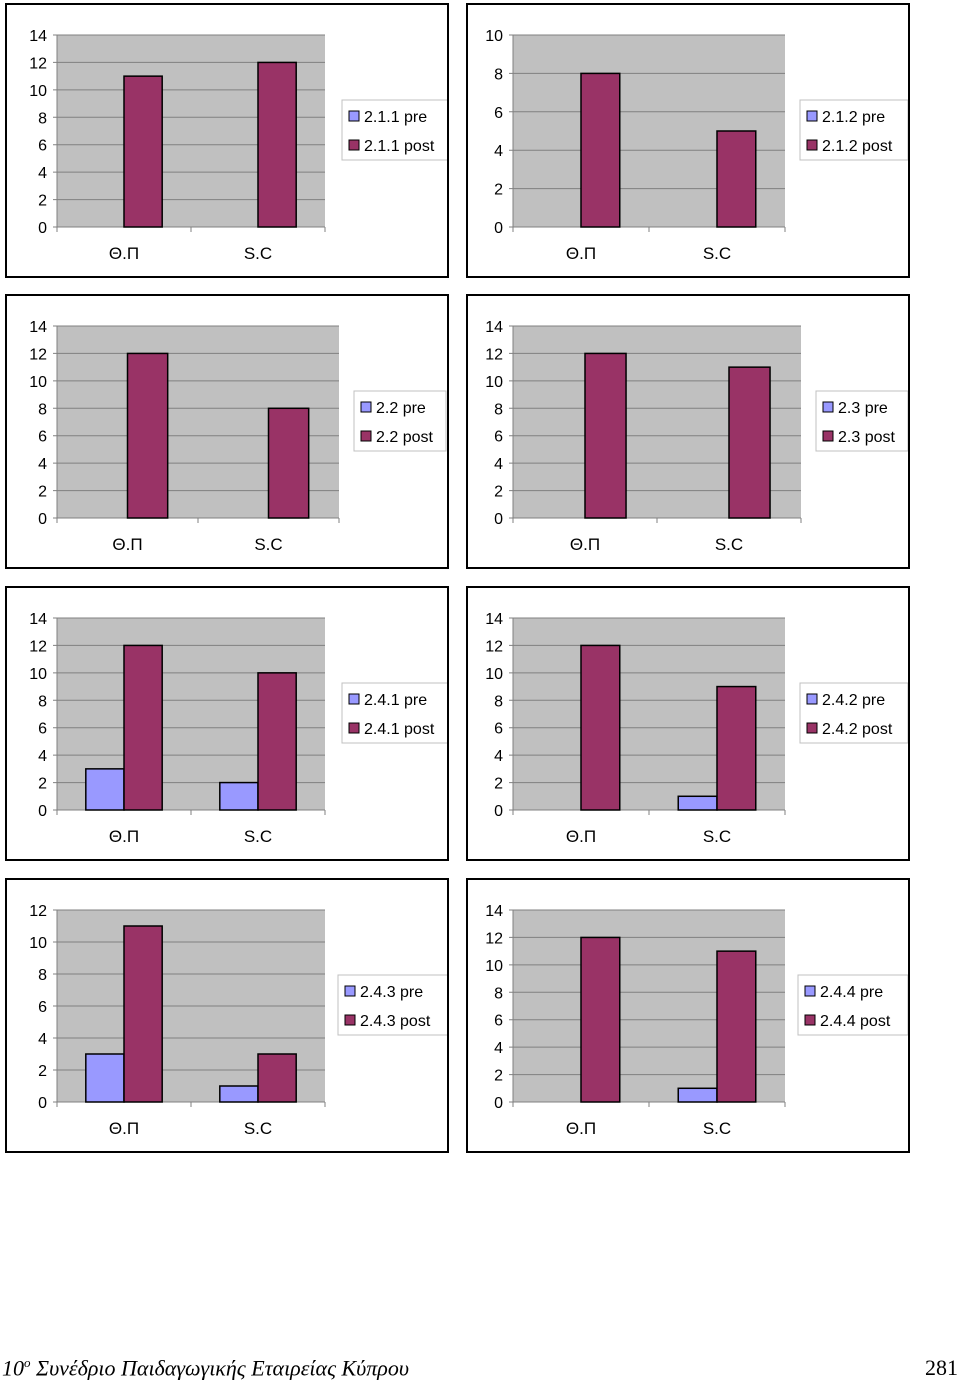  What do you see at coordinates (238, 1020) in the screenshot?
I see `chart-svg: 0 2 4 6 8 10 12 Θ.Π S.C 2.4.3 pre 2.4.3 post` at bounding box center [238, 1020].